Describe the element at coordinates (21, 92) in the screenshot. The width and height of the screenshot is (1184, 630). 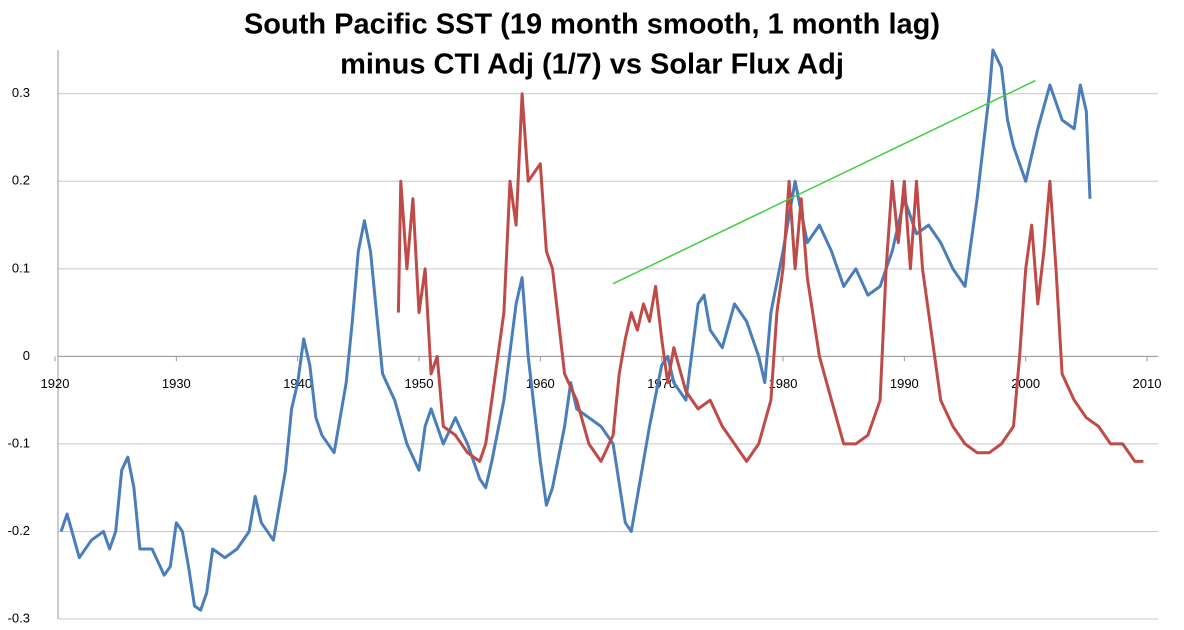
I see `y-tick-label: 0.3` at that location.